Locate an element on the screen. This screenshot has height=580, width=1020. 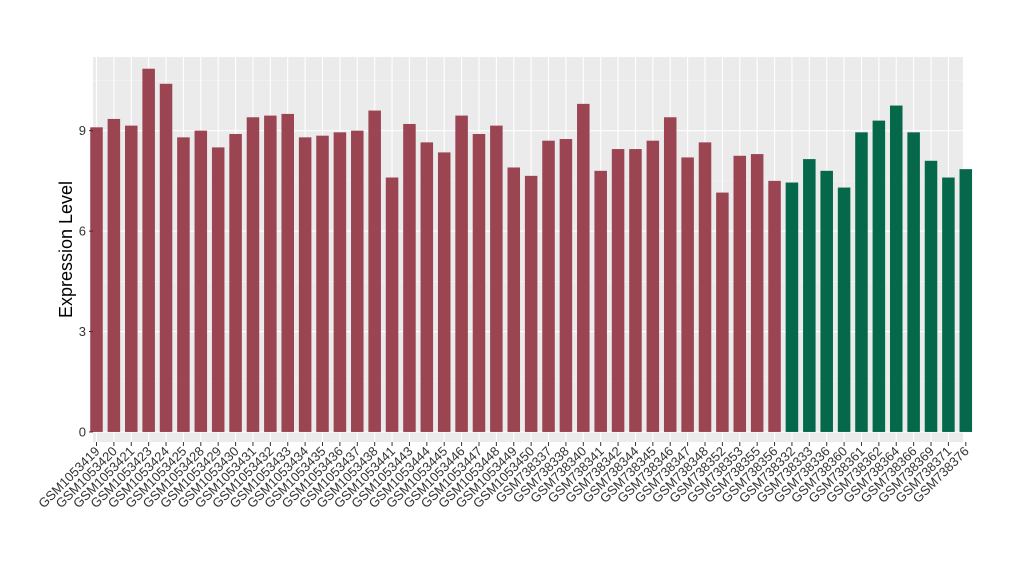
bar-GSM1053432 is located at coordinates (270, 273).